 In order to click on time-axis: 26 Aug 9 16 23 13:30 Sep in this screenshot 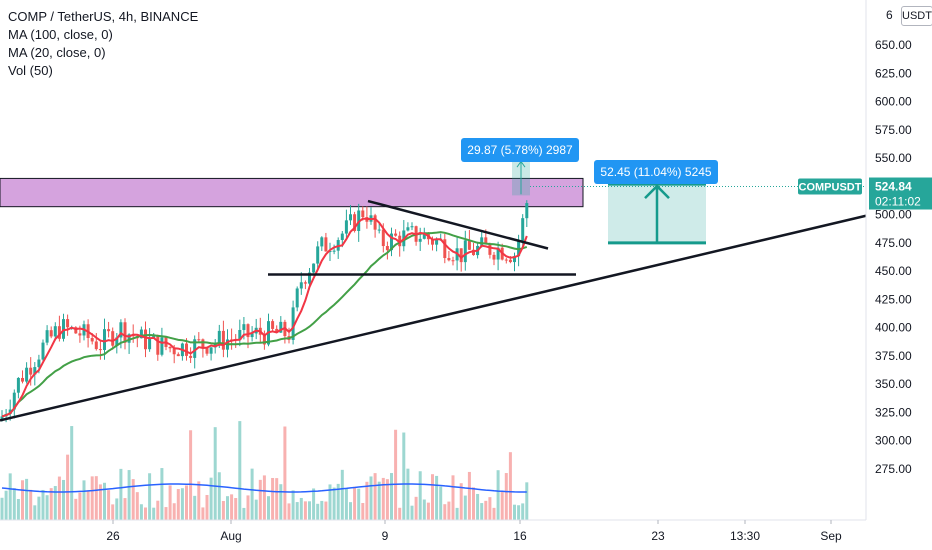, I will do `click(474, 531)`.